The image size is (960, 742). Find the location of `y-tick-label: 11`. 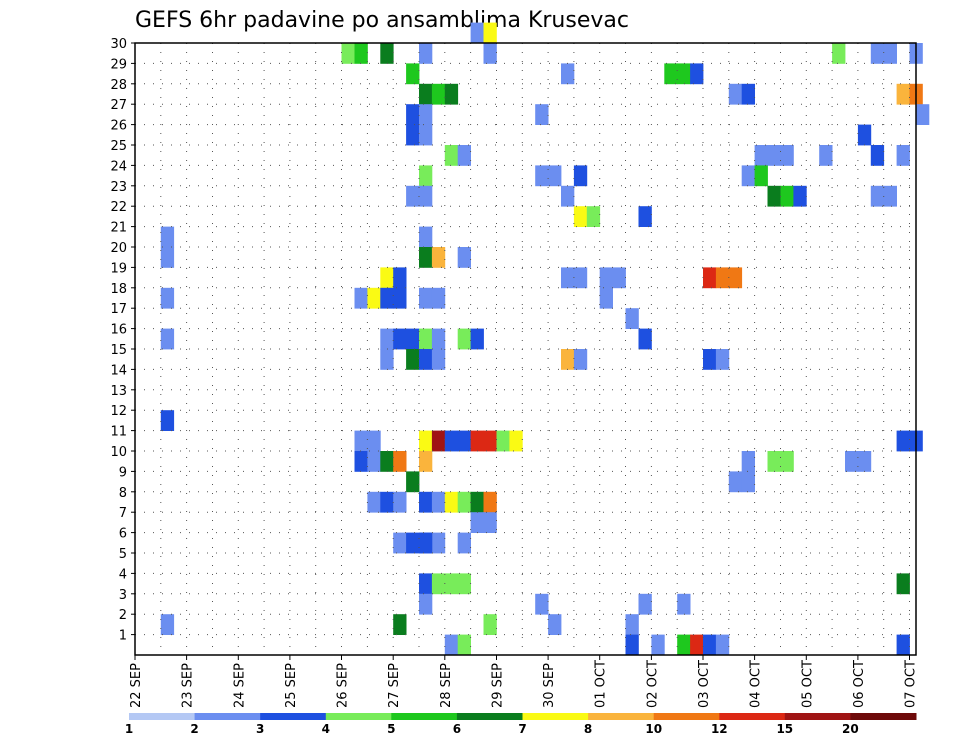

y-tick-label: 11 is located at coordinates (118, 432).